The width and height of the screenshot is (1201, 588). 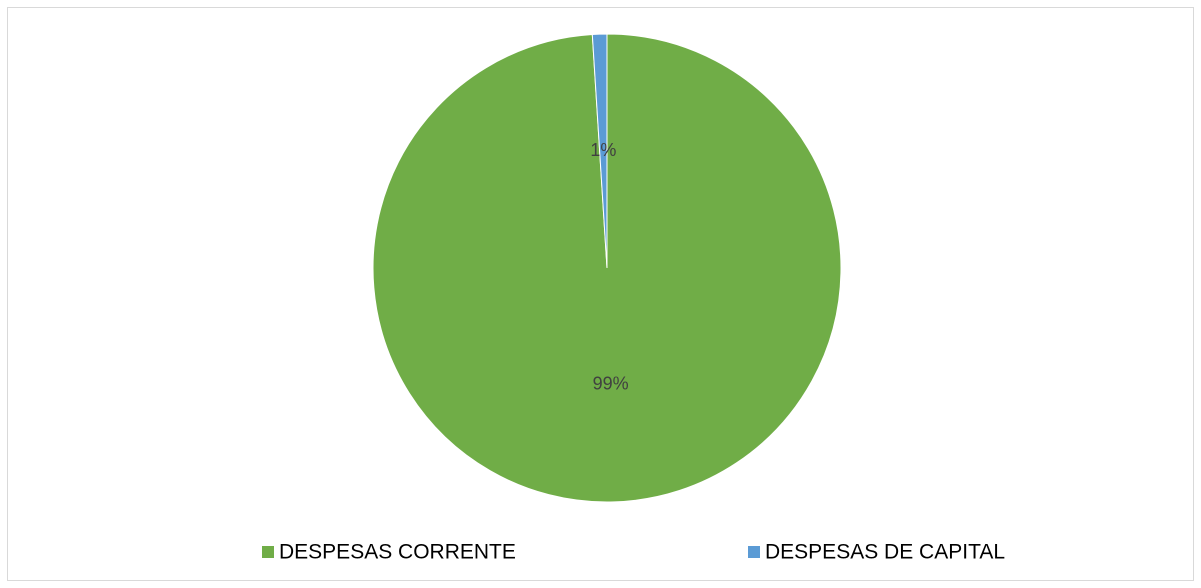 What do you see at coordinates (397, 552) in the screenshot?
I see `legend-label: DESPESAS CORRENTE` at bounding box center [397, 552].